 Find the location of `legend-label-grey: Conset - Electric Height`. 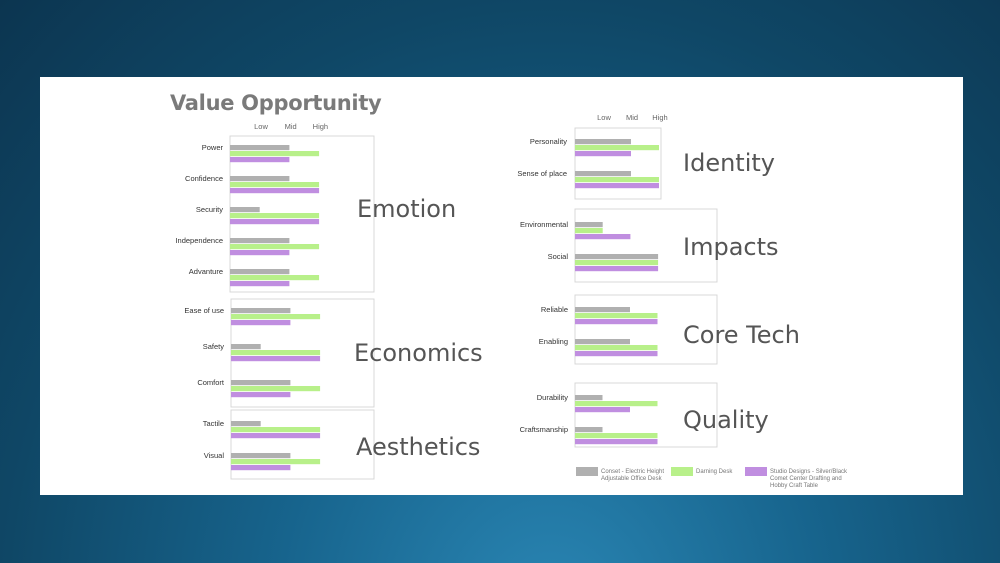

legend-label-grey: Conset - Electric Height is located at coordinates (632, 472).